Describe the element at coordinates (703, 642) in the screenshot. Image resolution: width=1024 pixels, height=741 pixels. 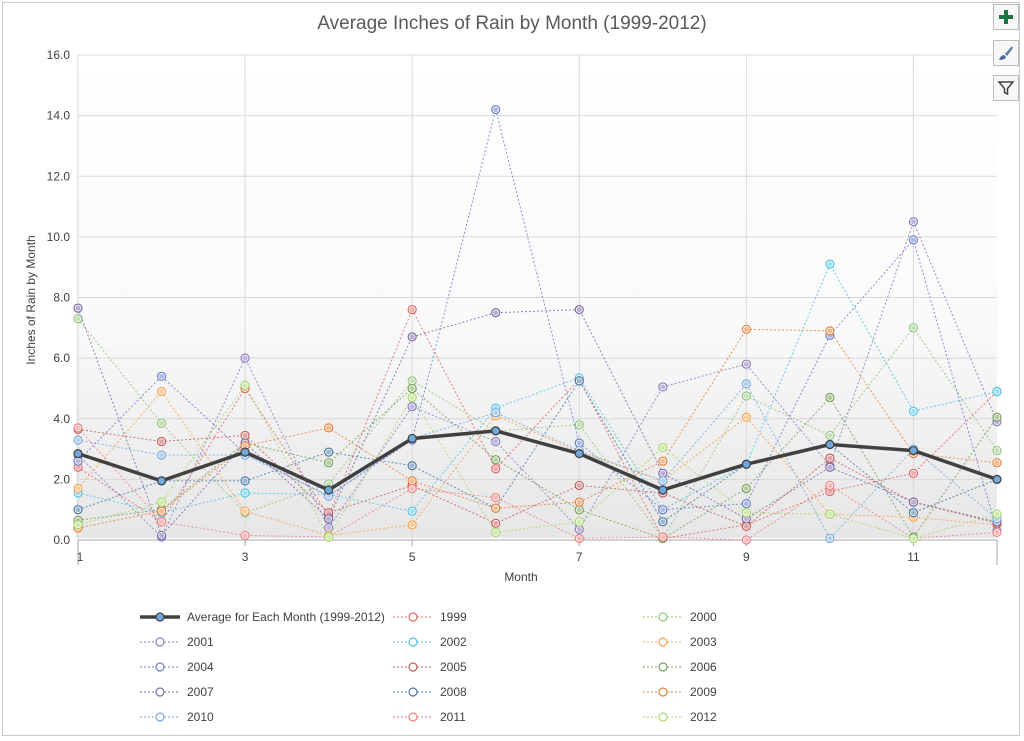
I see `legend-label: 2003` at that location.